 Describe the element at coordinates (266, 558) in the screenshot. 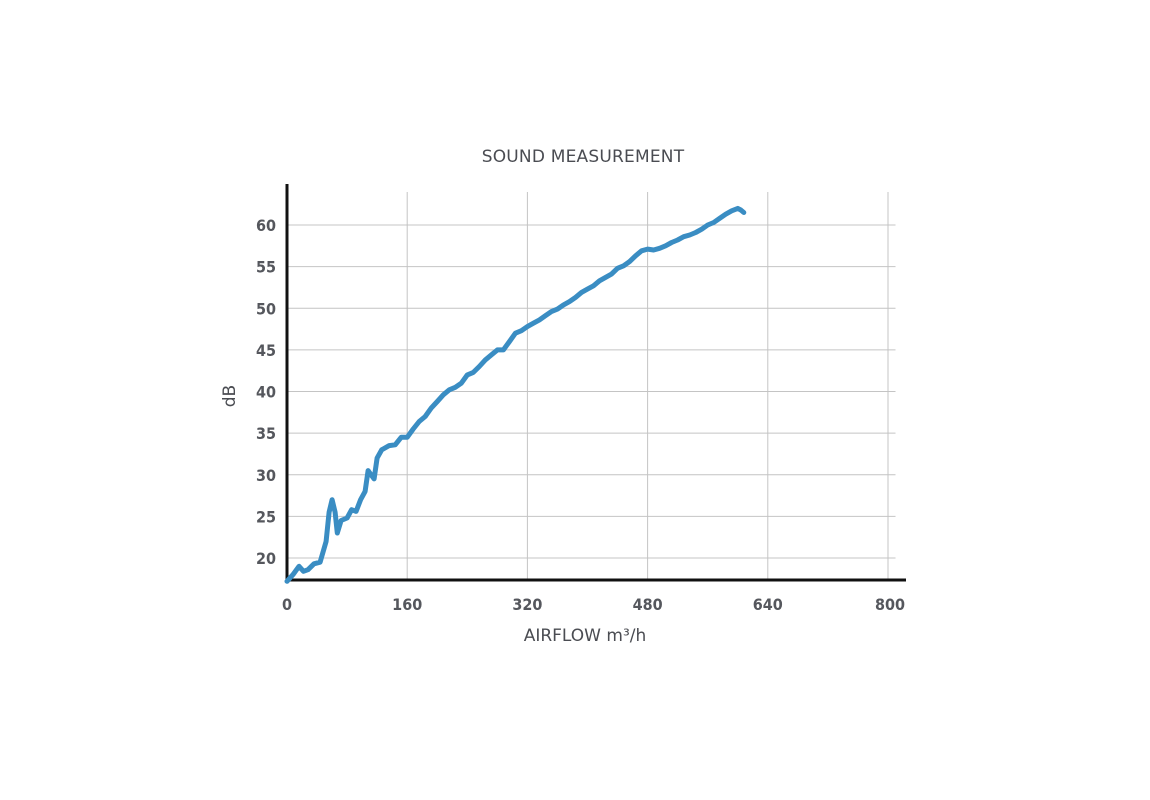

I see `y-tick-label: 20` at that location.